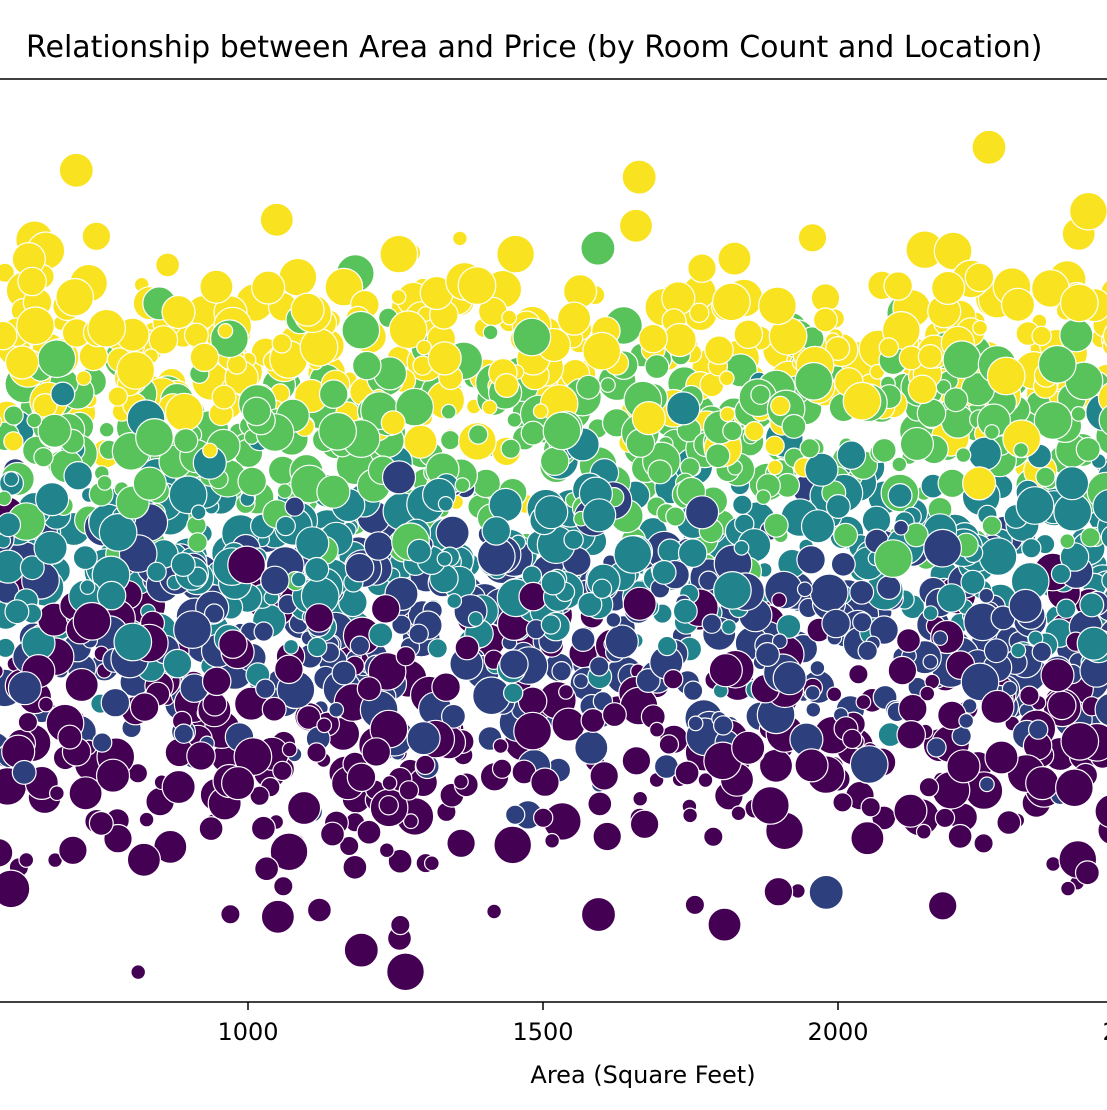 The width and height of the screenshot is (1107, 1110). I want to click on x-axis-ticks: 1000 1500 2000 2500, so click(662, 1024).